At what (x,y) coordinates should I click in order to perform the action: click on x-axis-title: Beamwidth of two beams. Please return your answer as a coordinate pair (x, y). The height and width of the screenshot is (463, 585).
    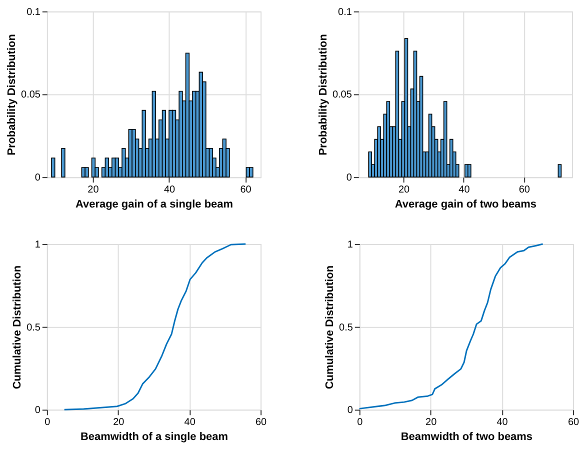
    Looking at the image, I should click on (466, 437).